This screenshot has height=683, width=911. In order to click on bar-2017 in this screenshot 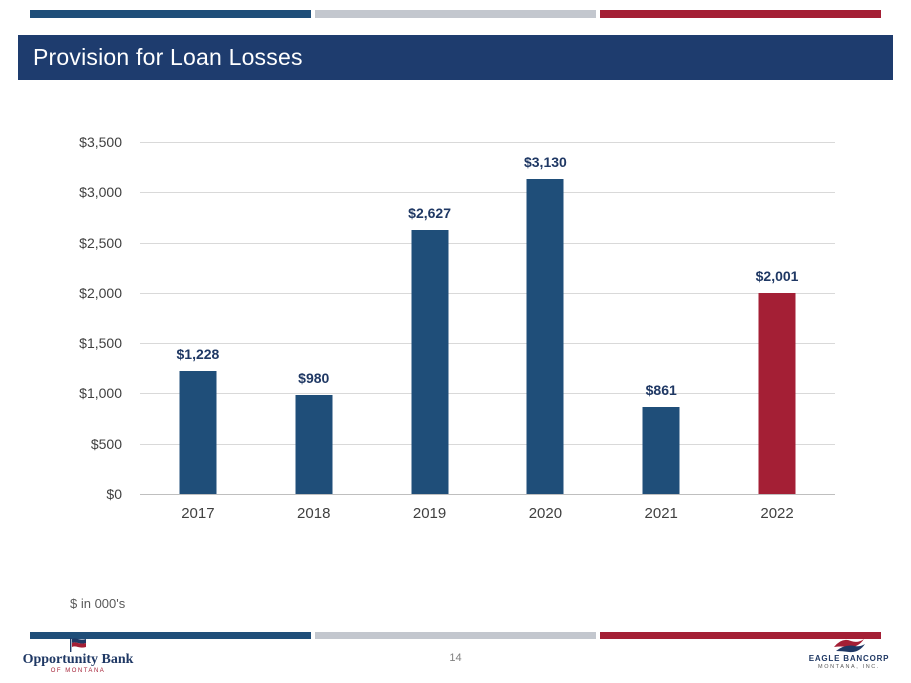, I will do `click(198, 432)`.